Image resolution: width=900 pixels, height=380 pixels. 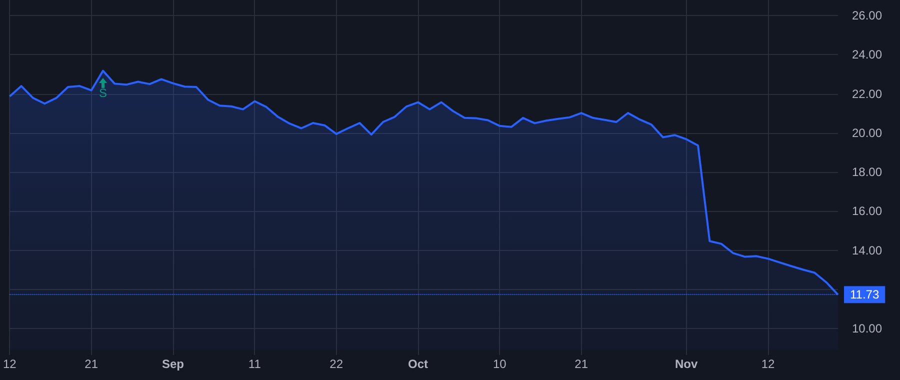 I want to click on y-tick-label: 22.00, so click(x=867, y=93).